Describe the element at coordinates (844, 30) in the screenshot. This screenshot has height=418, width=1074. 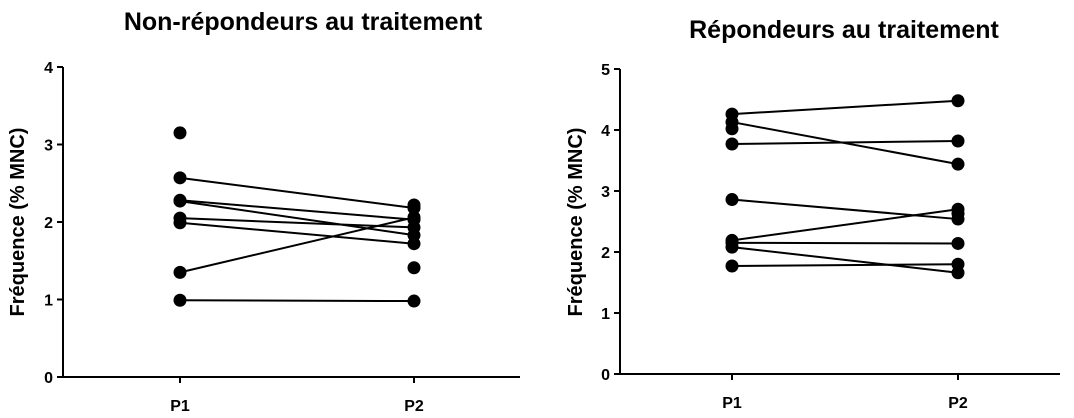
I see `chart-title: Répondeurs au traitement` at that location.